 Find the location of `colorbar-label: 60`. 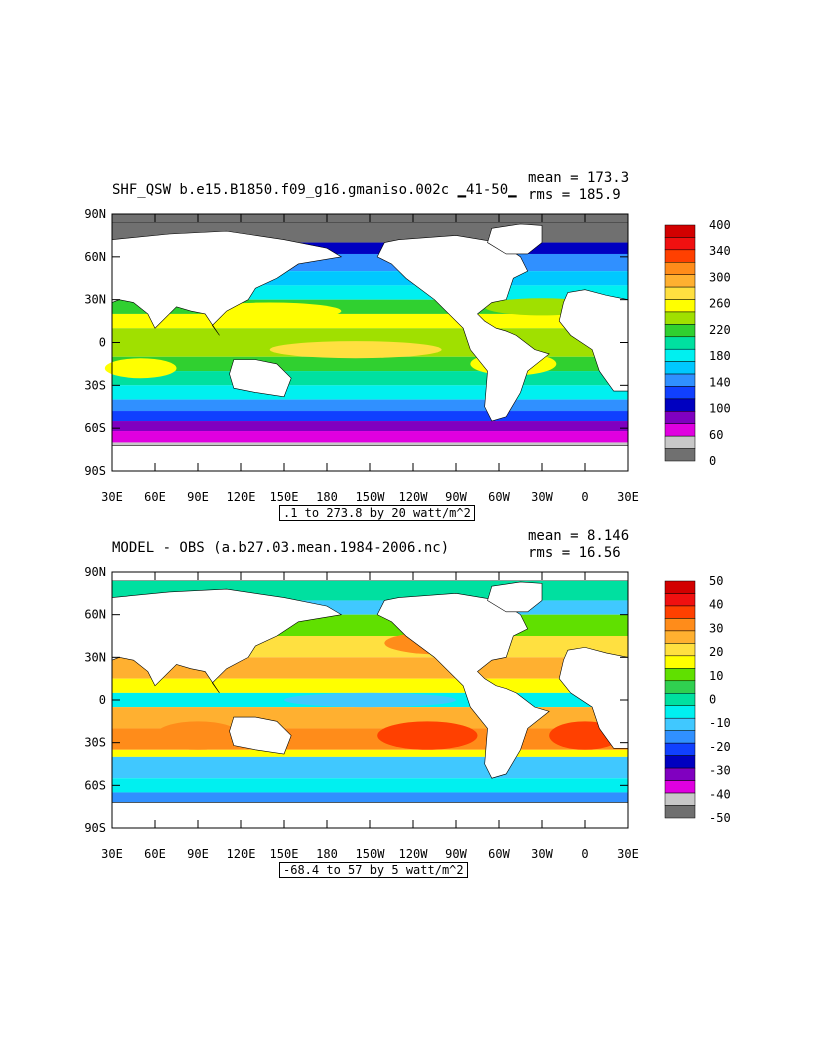

colorbar-label: 60 is located at coordinates (716, 435).